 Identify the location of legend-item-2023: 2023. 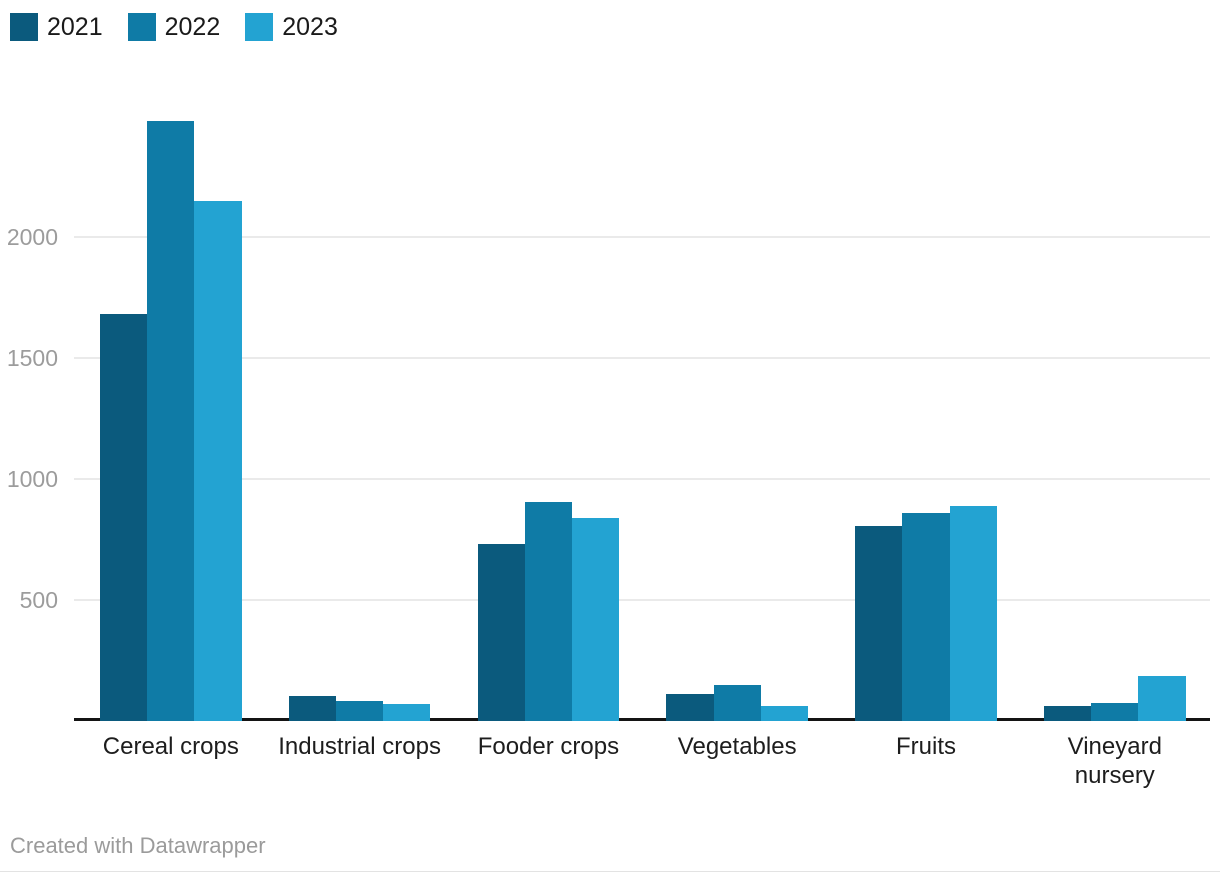
(291, 27).